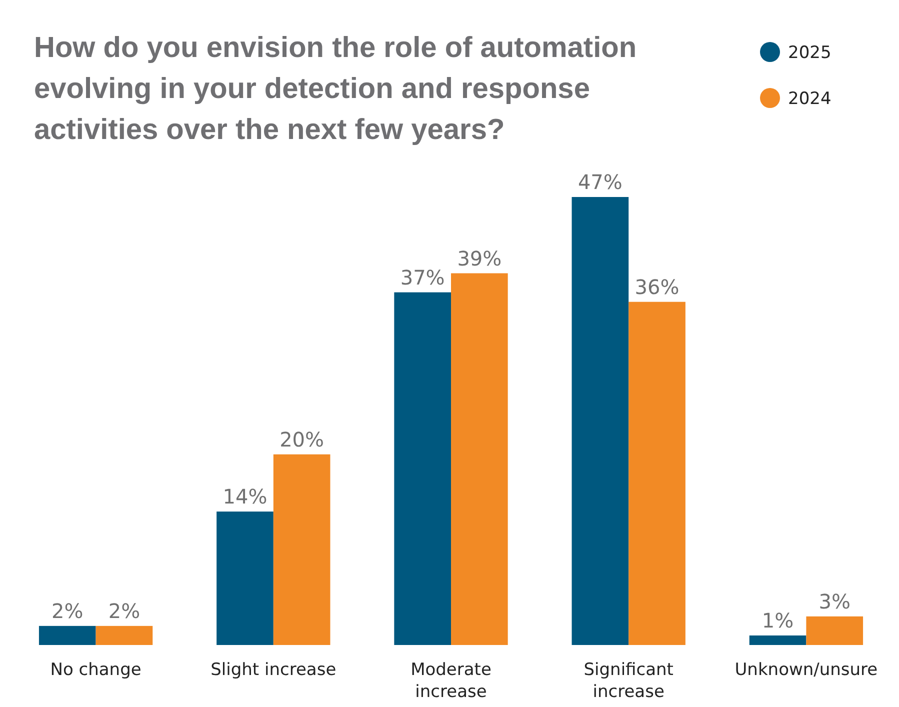 This screenshot has width=899, height=707. Describe the element at coordinates (273, 670) in the screenshot. I see `x-tick-label: Slight increase` at that location.